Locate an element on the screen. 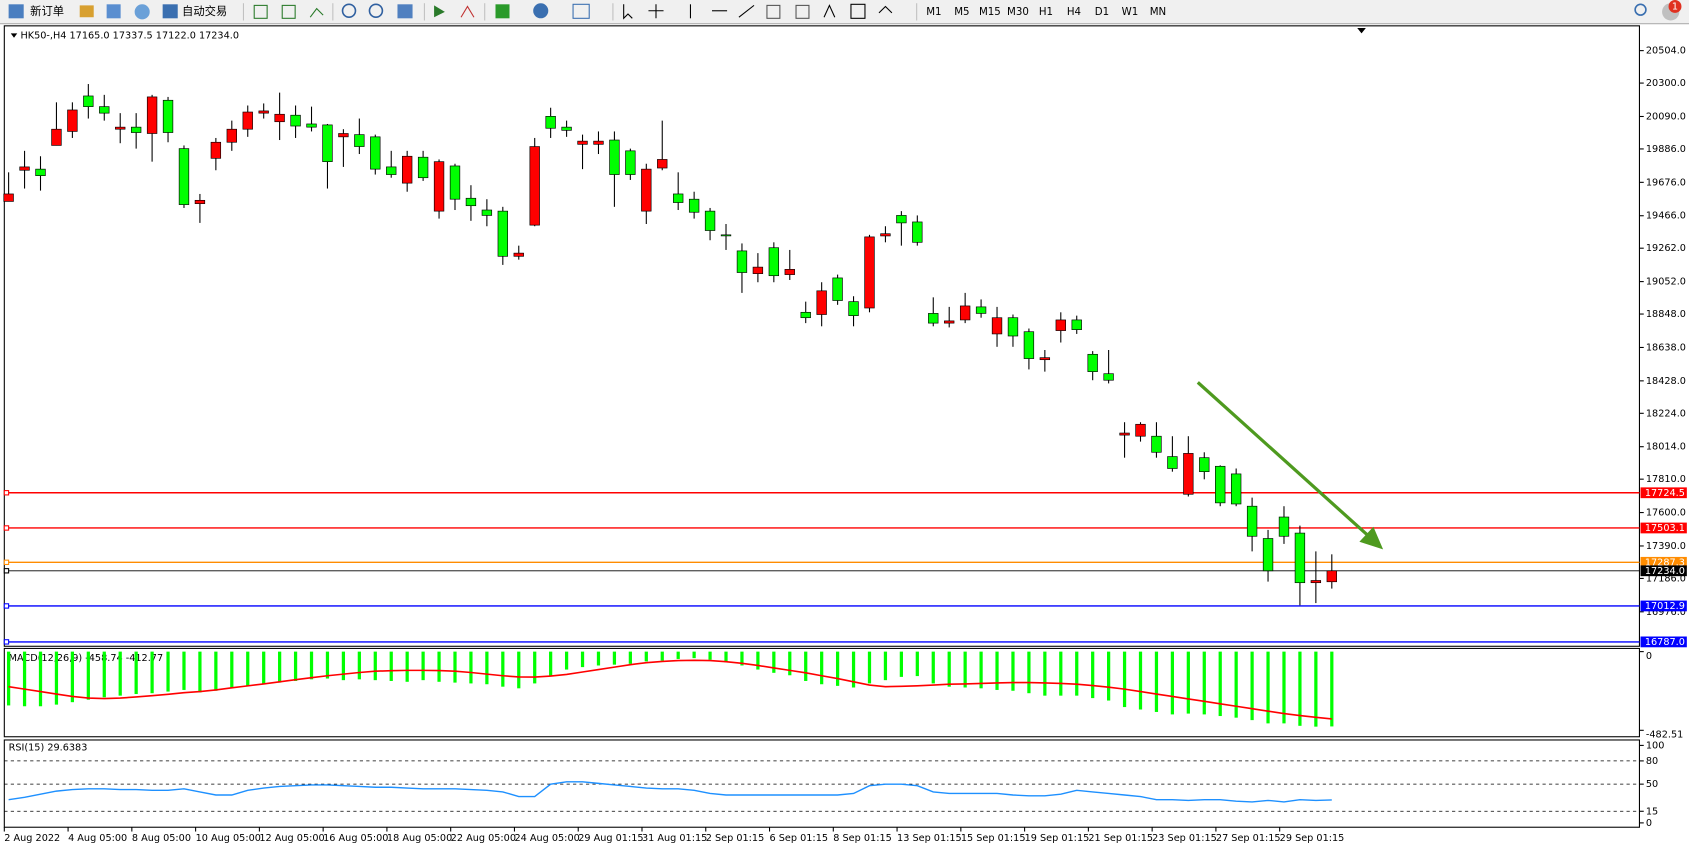  symbol-marker is located at coordinates (14, 35).